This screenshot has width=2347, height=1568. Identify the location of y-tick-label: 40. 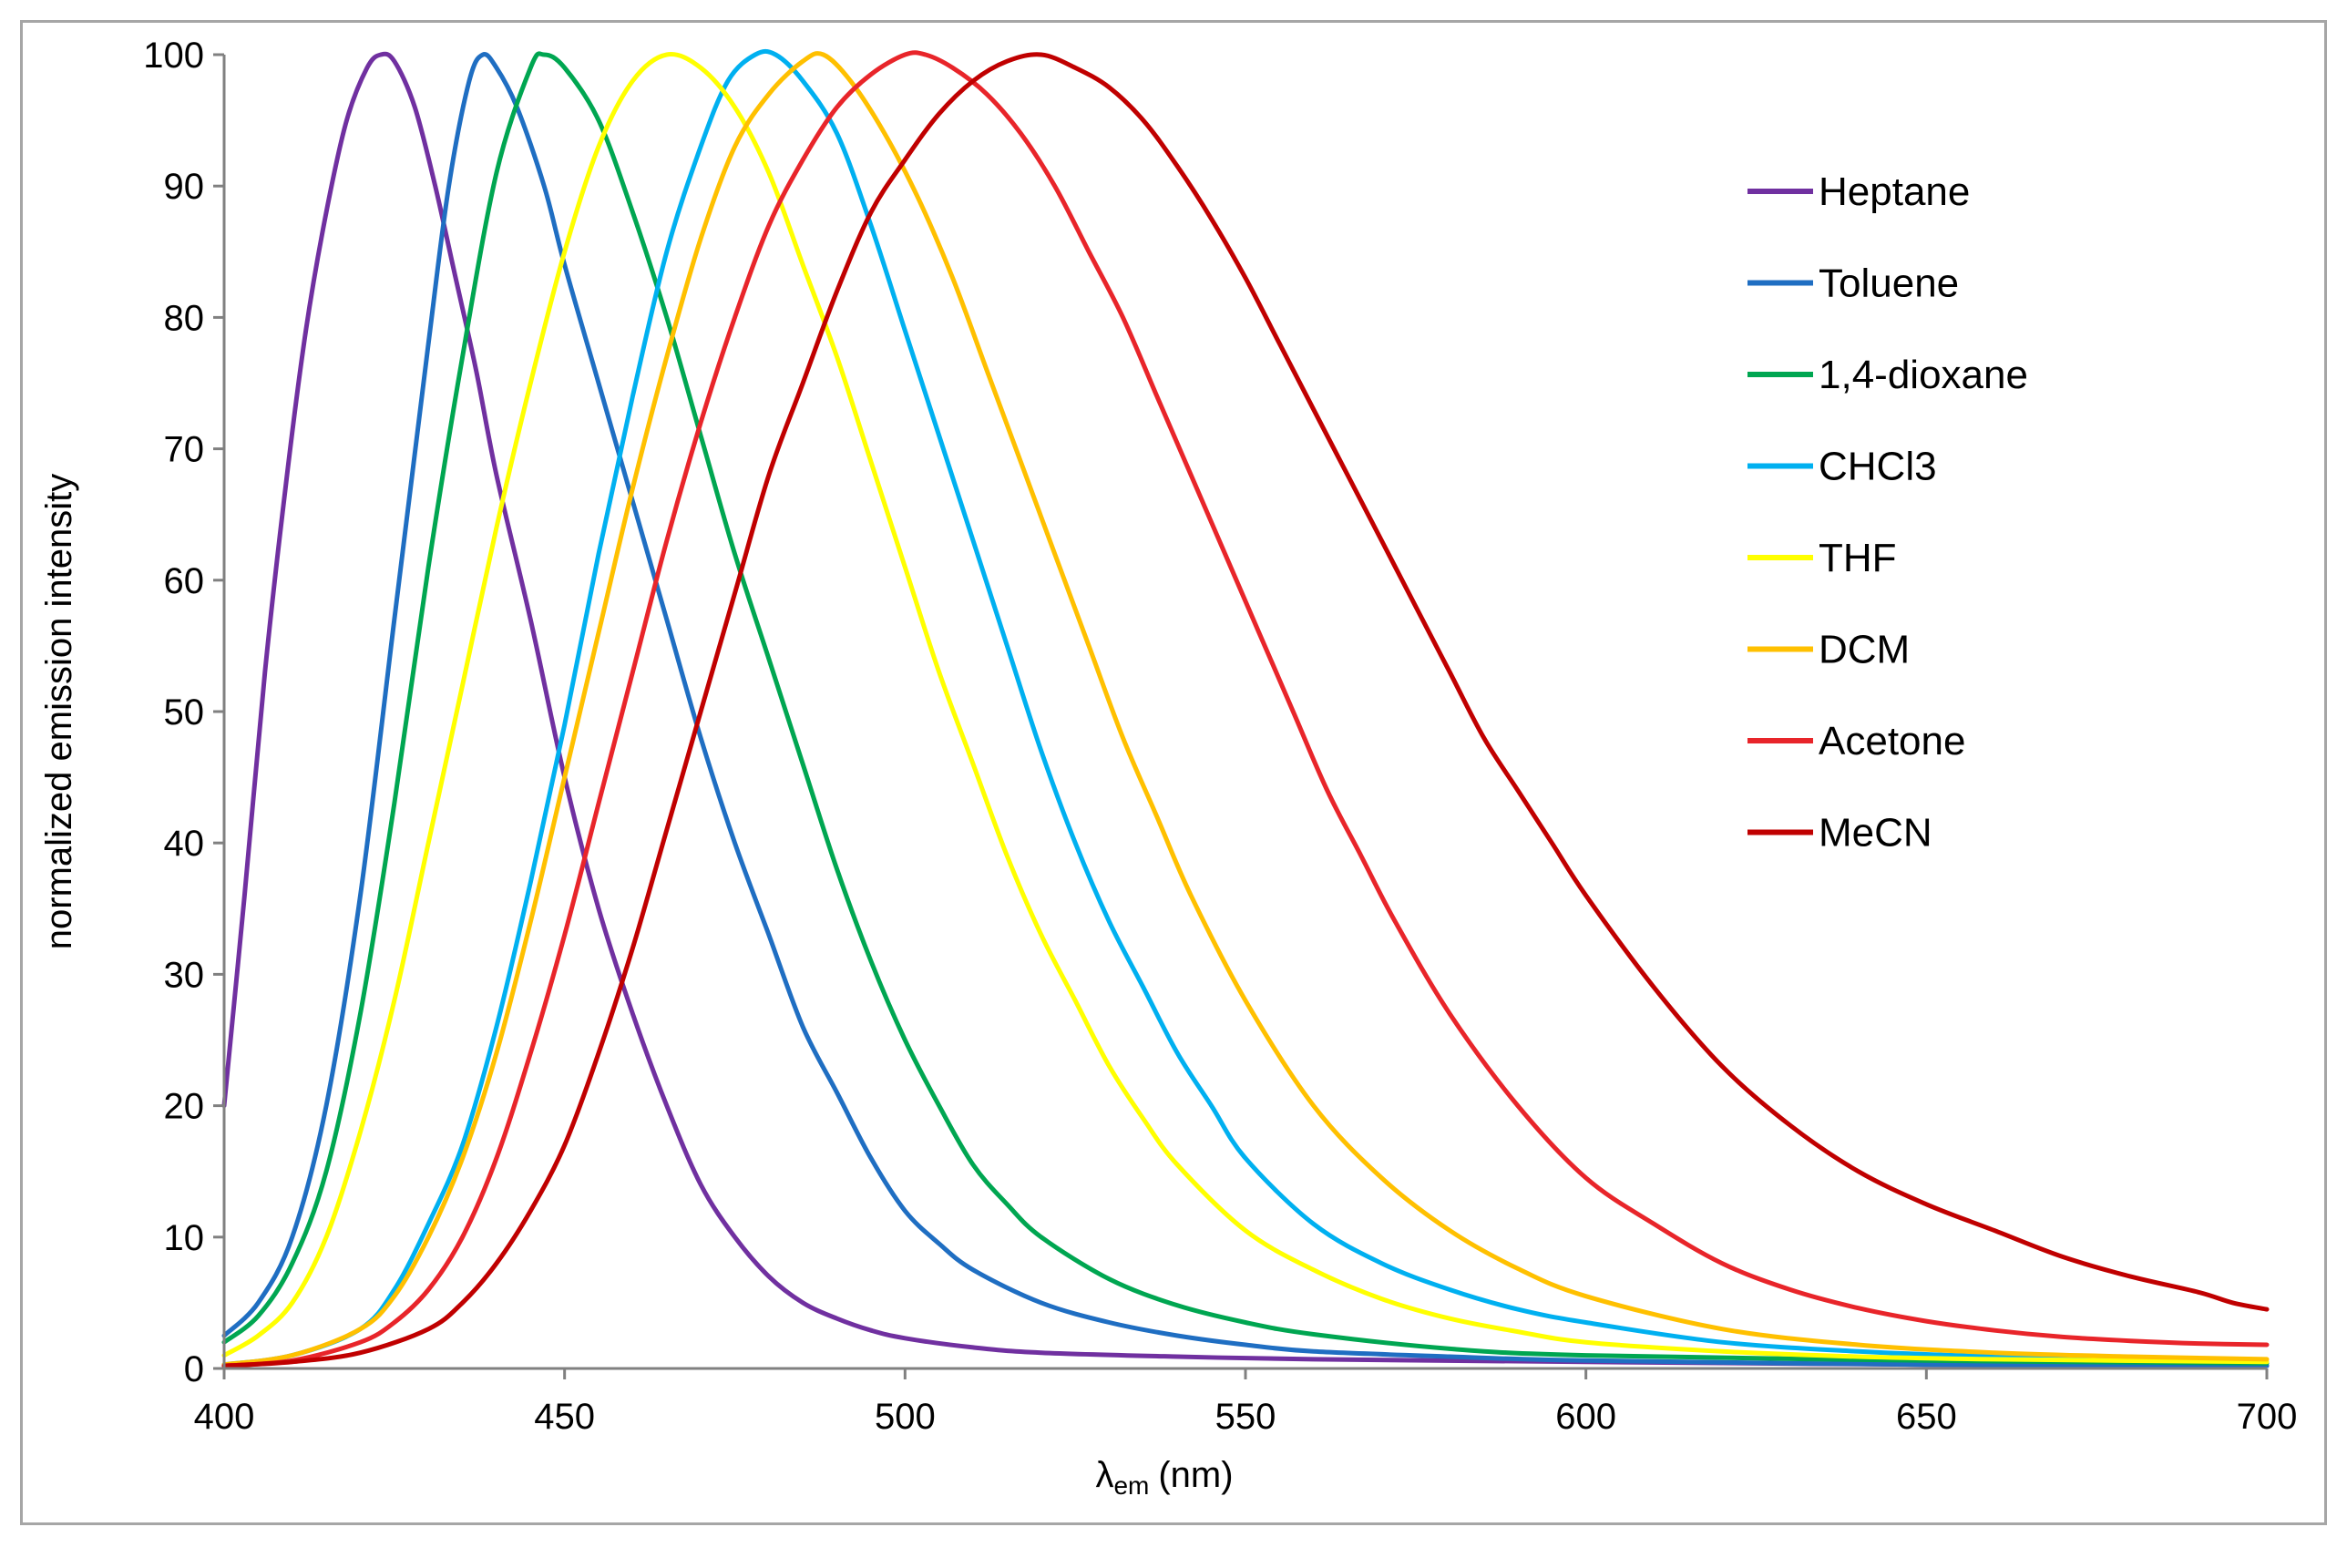
(185, 844).